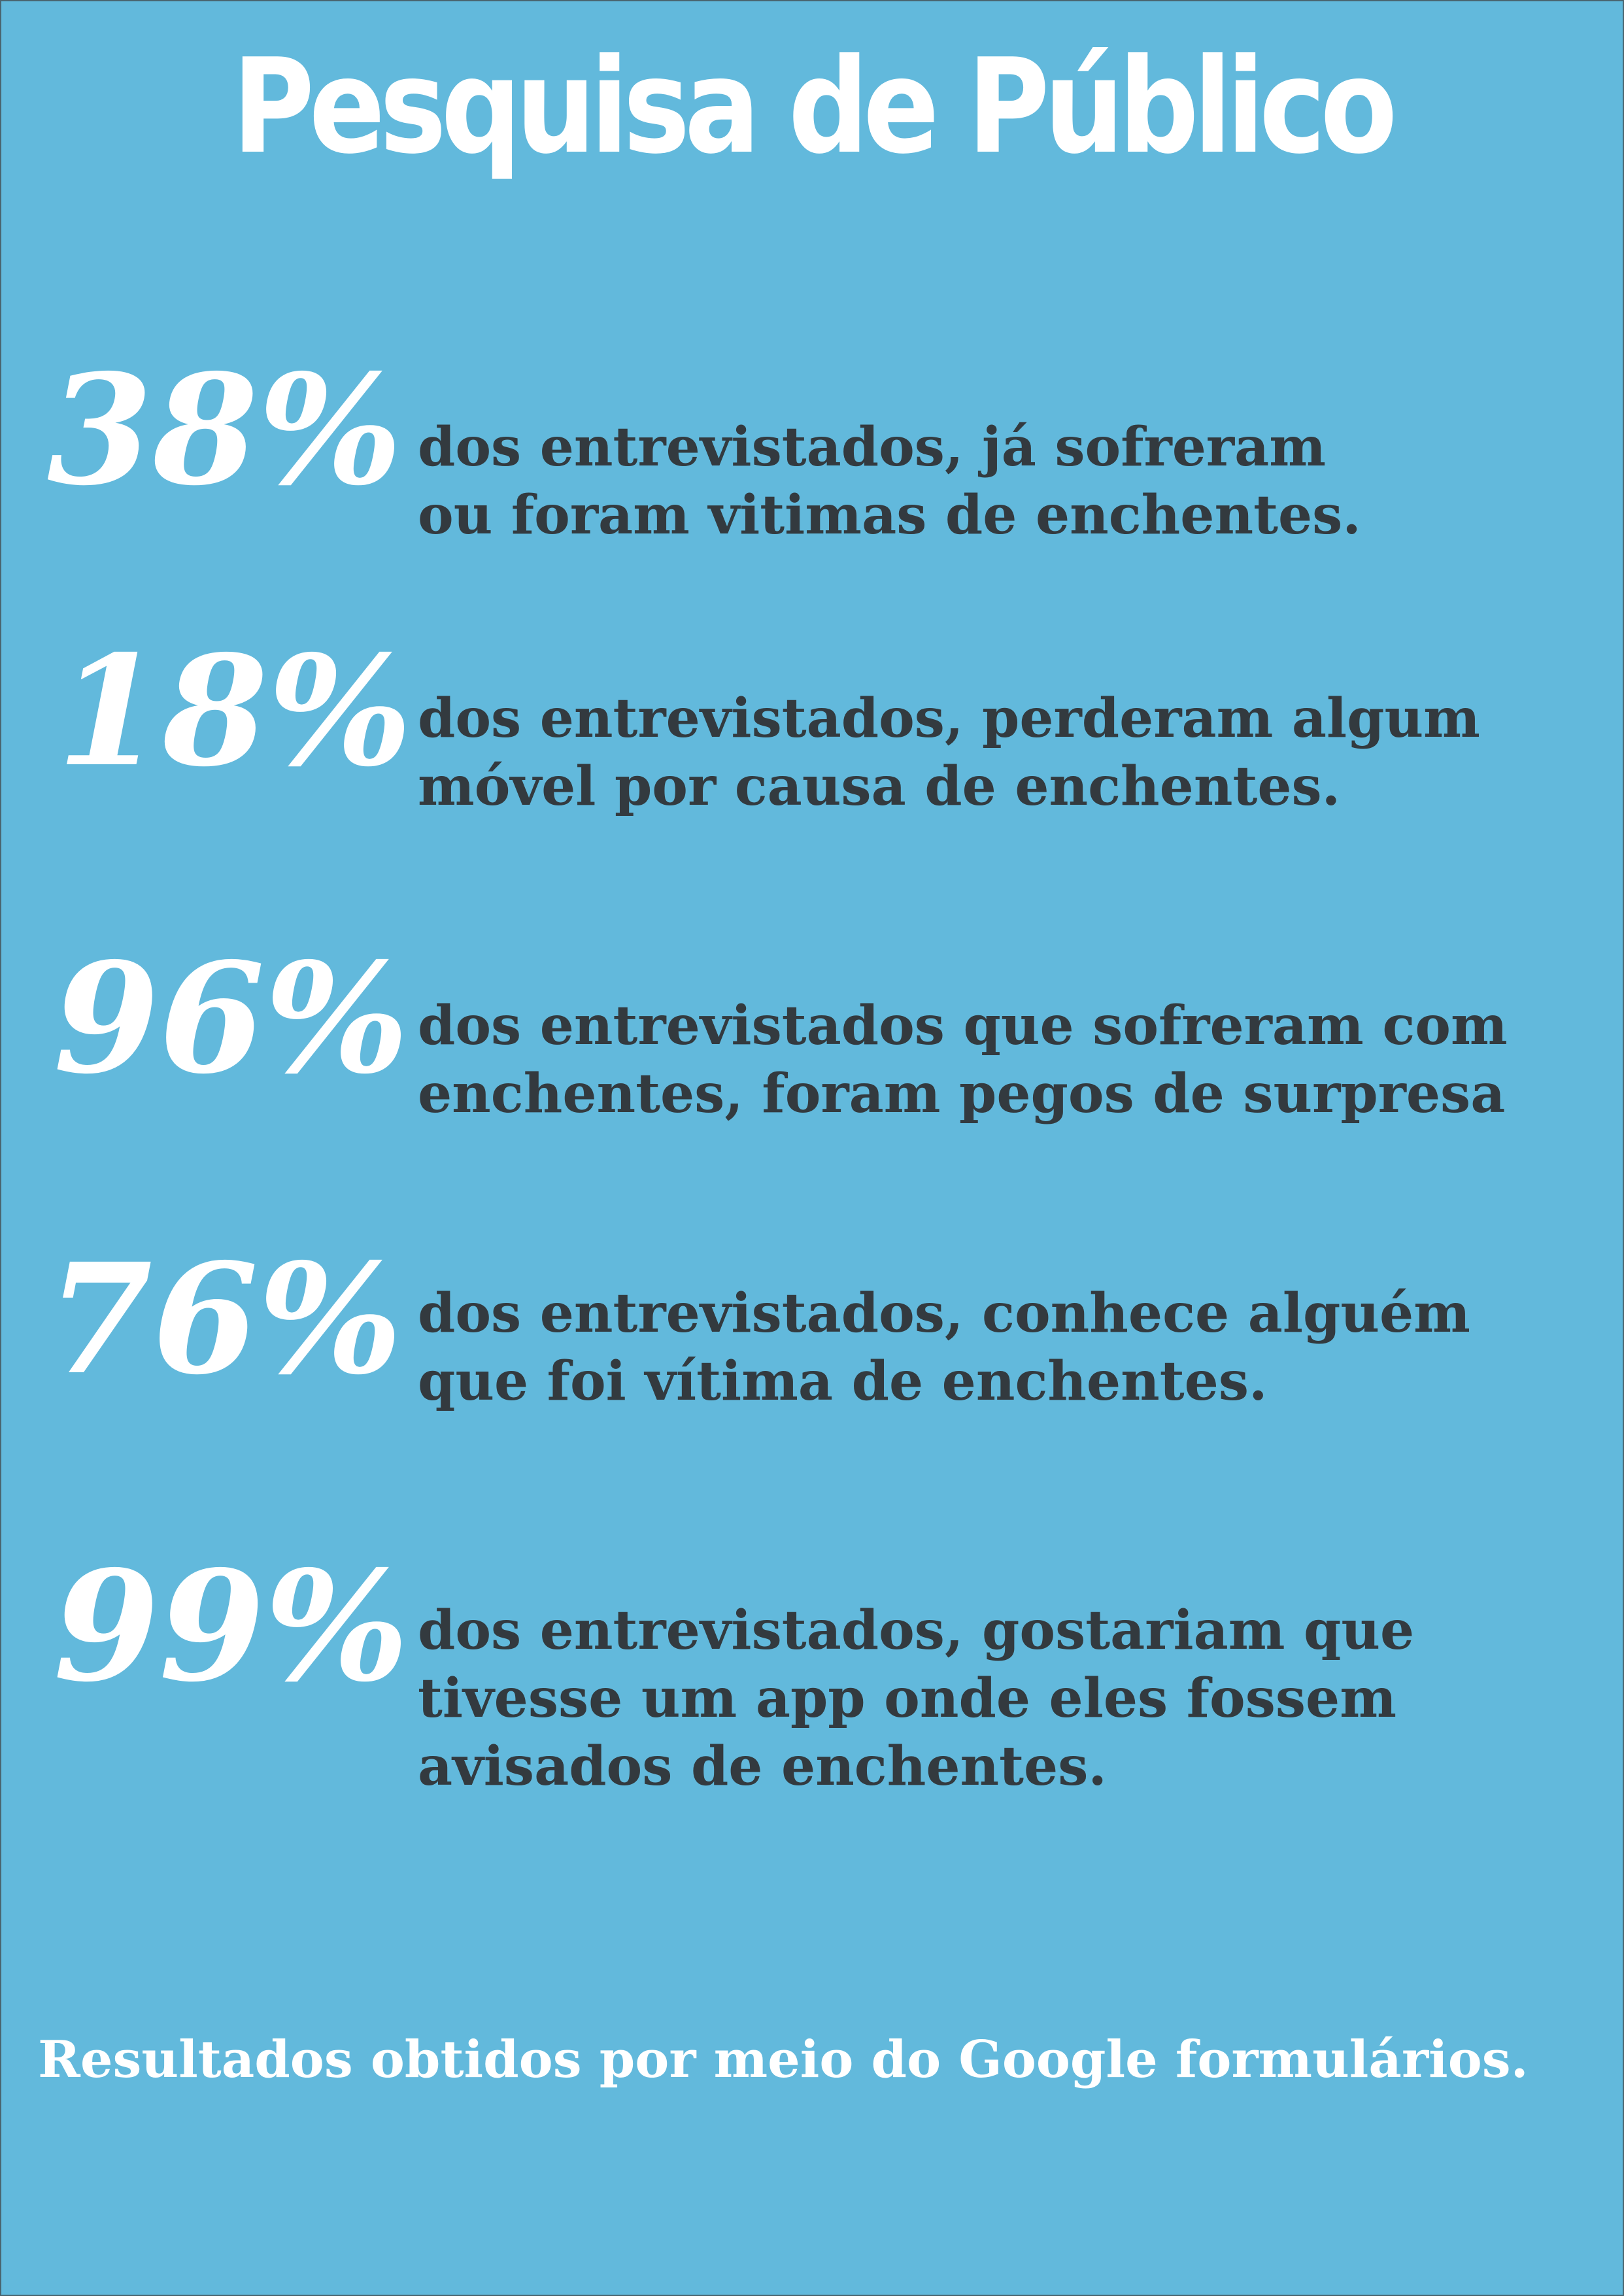  I want to click on stat-description-line: dos entrevistados, conhece alguém, so click(944, 1313).